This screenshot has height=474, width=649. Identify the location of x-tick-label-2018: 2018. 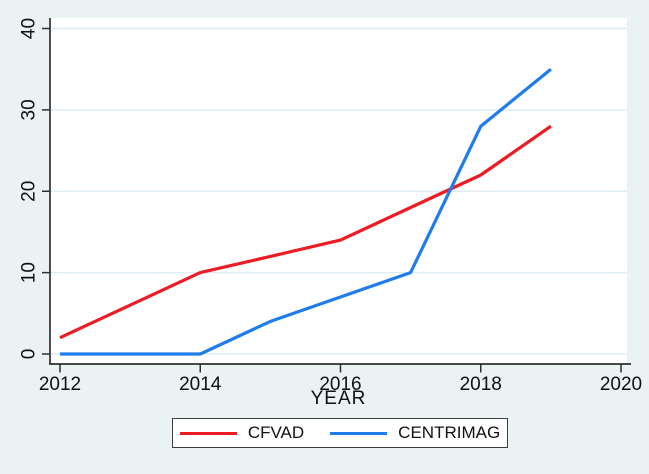
(481, 384).